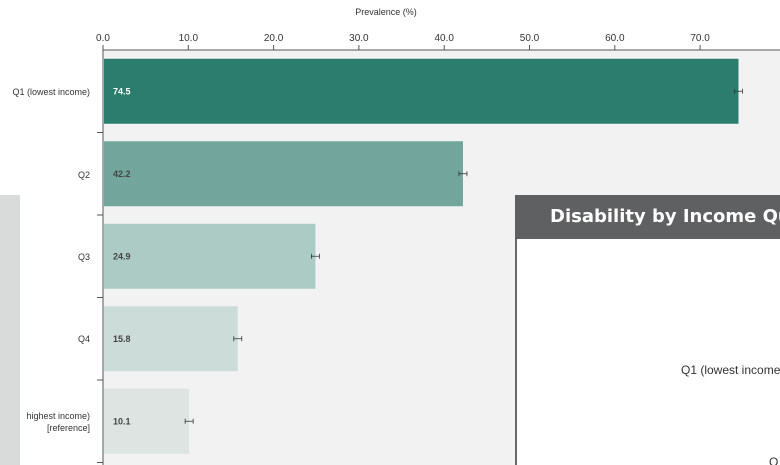 Image resolution: width=780 pixels, height=465 pixels. Describe the element at coordinates (122, 421) in the screenshot. I see `data-label: 10.1` at that location.